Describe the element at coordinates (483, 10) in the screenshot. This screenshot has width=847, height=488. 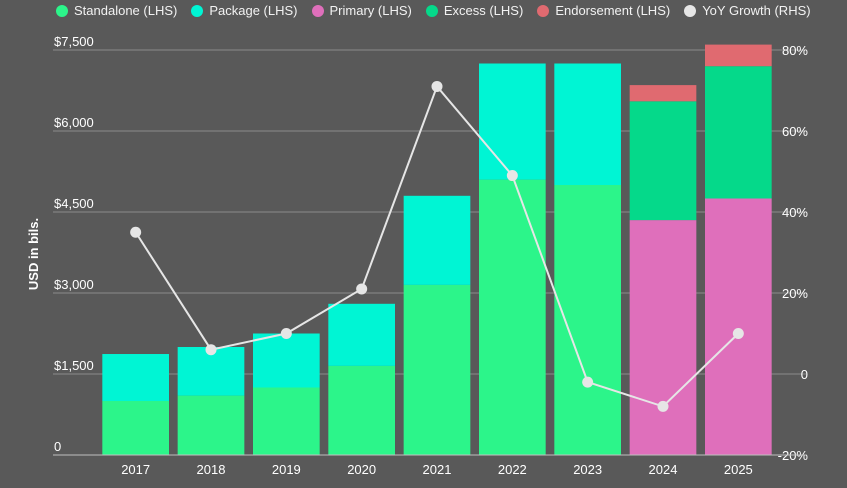
I see `legend-label: Excess (LHS)` at that location.